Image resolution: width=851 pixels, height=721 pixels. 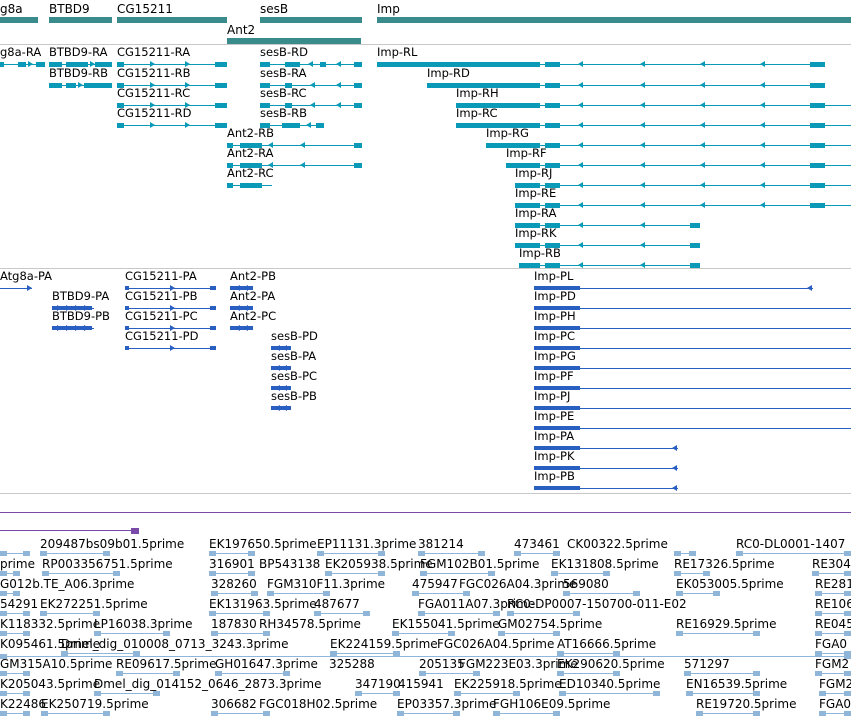 What do you see at coordinates (480, 564) in the screenshot?
I see `est-label: FGM102B01.5prime` at bounding box center [480, 564].